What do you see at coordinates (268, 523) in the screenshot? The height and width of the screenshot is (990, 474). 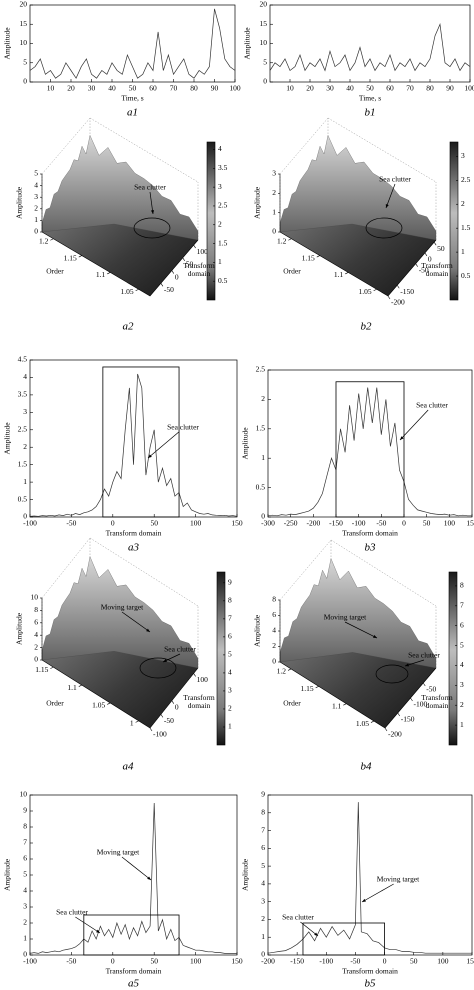 I see `x-tick-label: -300` at bounding box center [268, 523].